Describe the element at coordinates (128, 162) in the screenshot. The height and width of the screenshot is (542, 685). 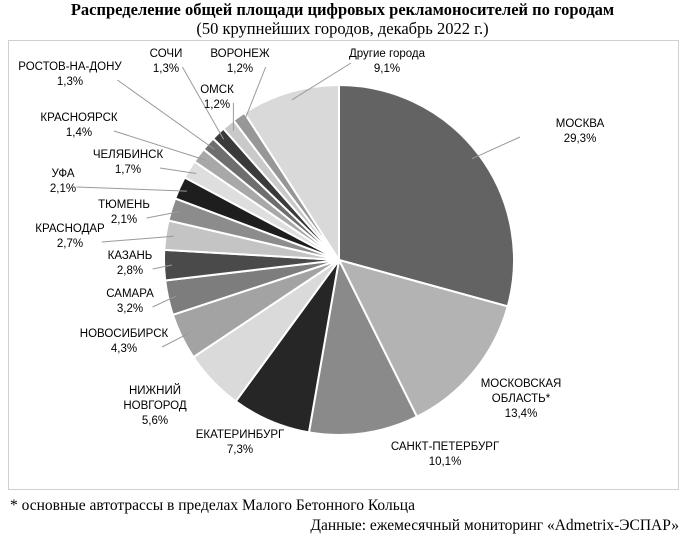
I see `slice-label: ЧЕЛЯБИНСК 1,7%` at that location.